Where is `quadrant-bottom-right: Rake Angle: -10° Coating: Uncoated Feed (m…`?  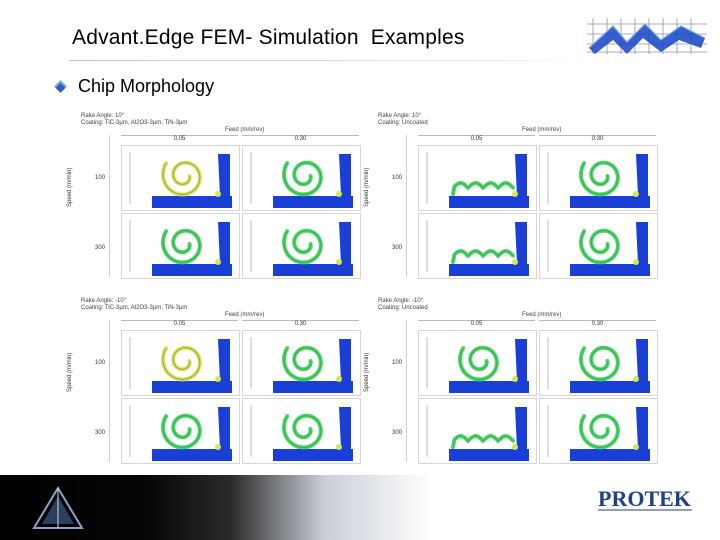
quadrant-bottom-right: Rake Angle: -10° Coating: Uncoated Feed (m… is located at coordinates (511, 380).